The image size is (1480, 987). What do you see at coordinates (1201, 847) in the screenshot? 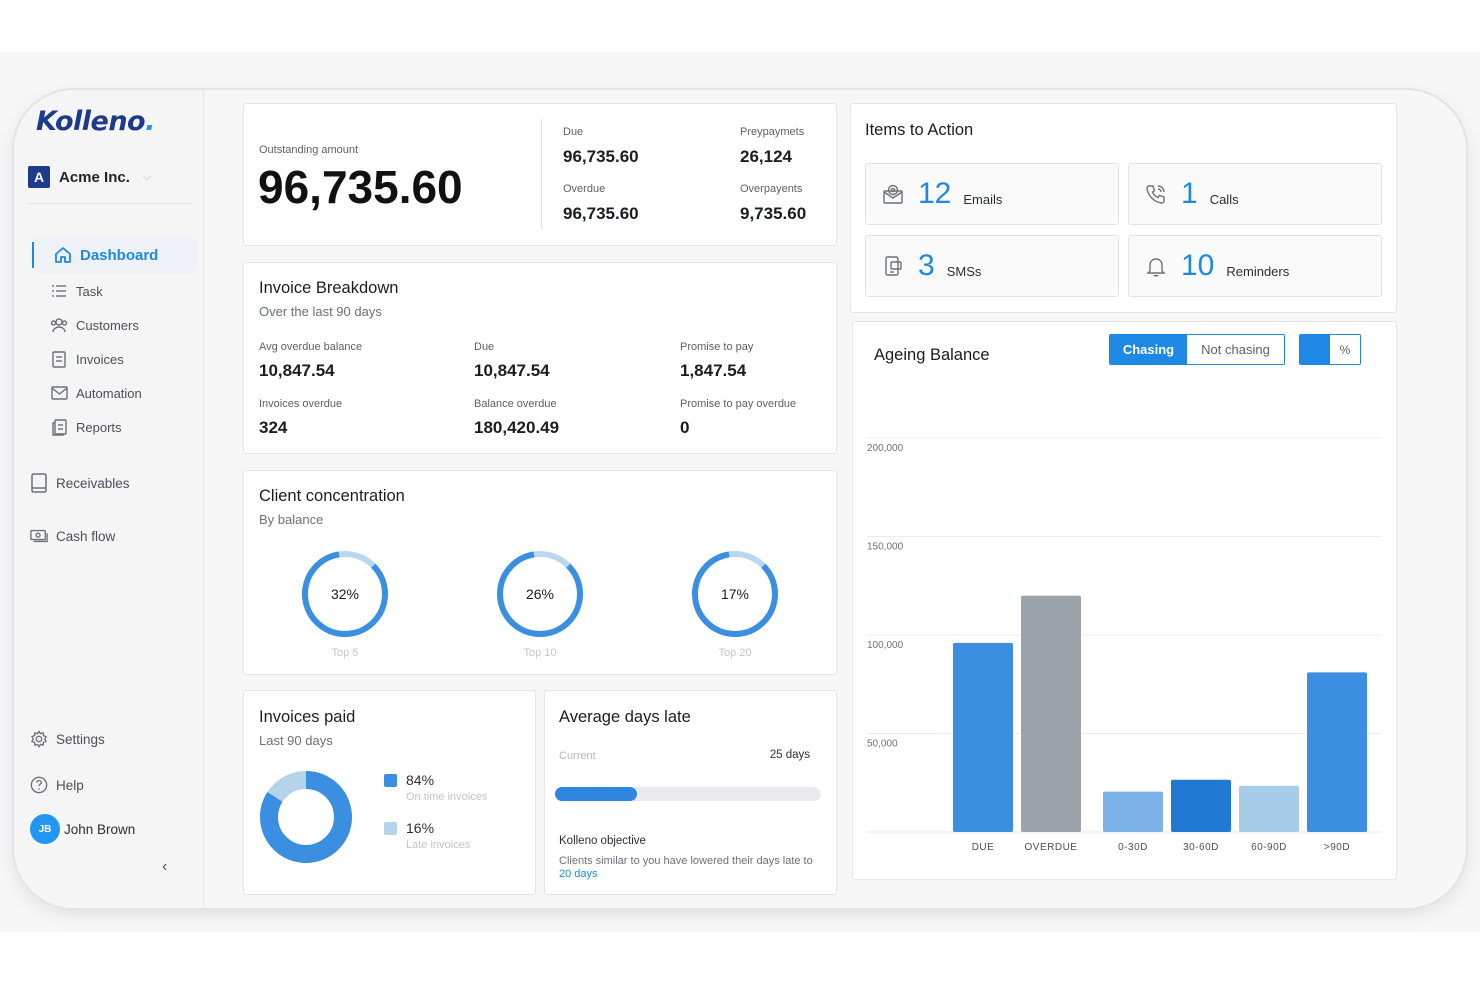
I see `x-tick-label: 30-60D` at bounding box center [1201, 847].